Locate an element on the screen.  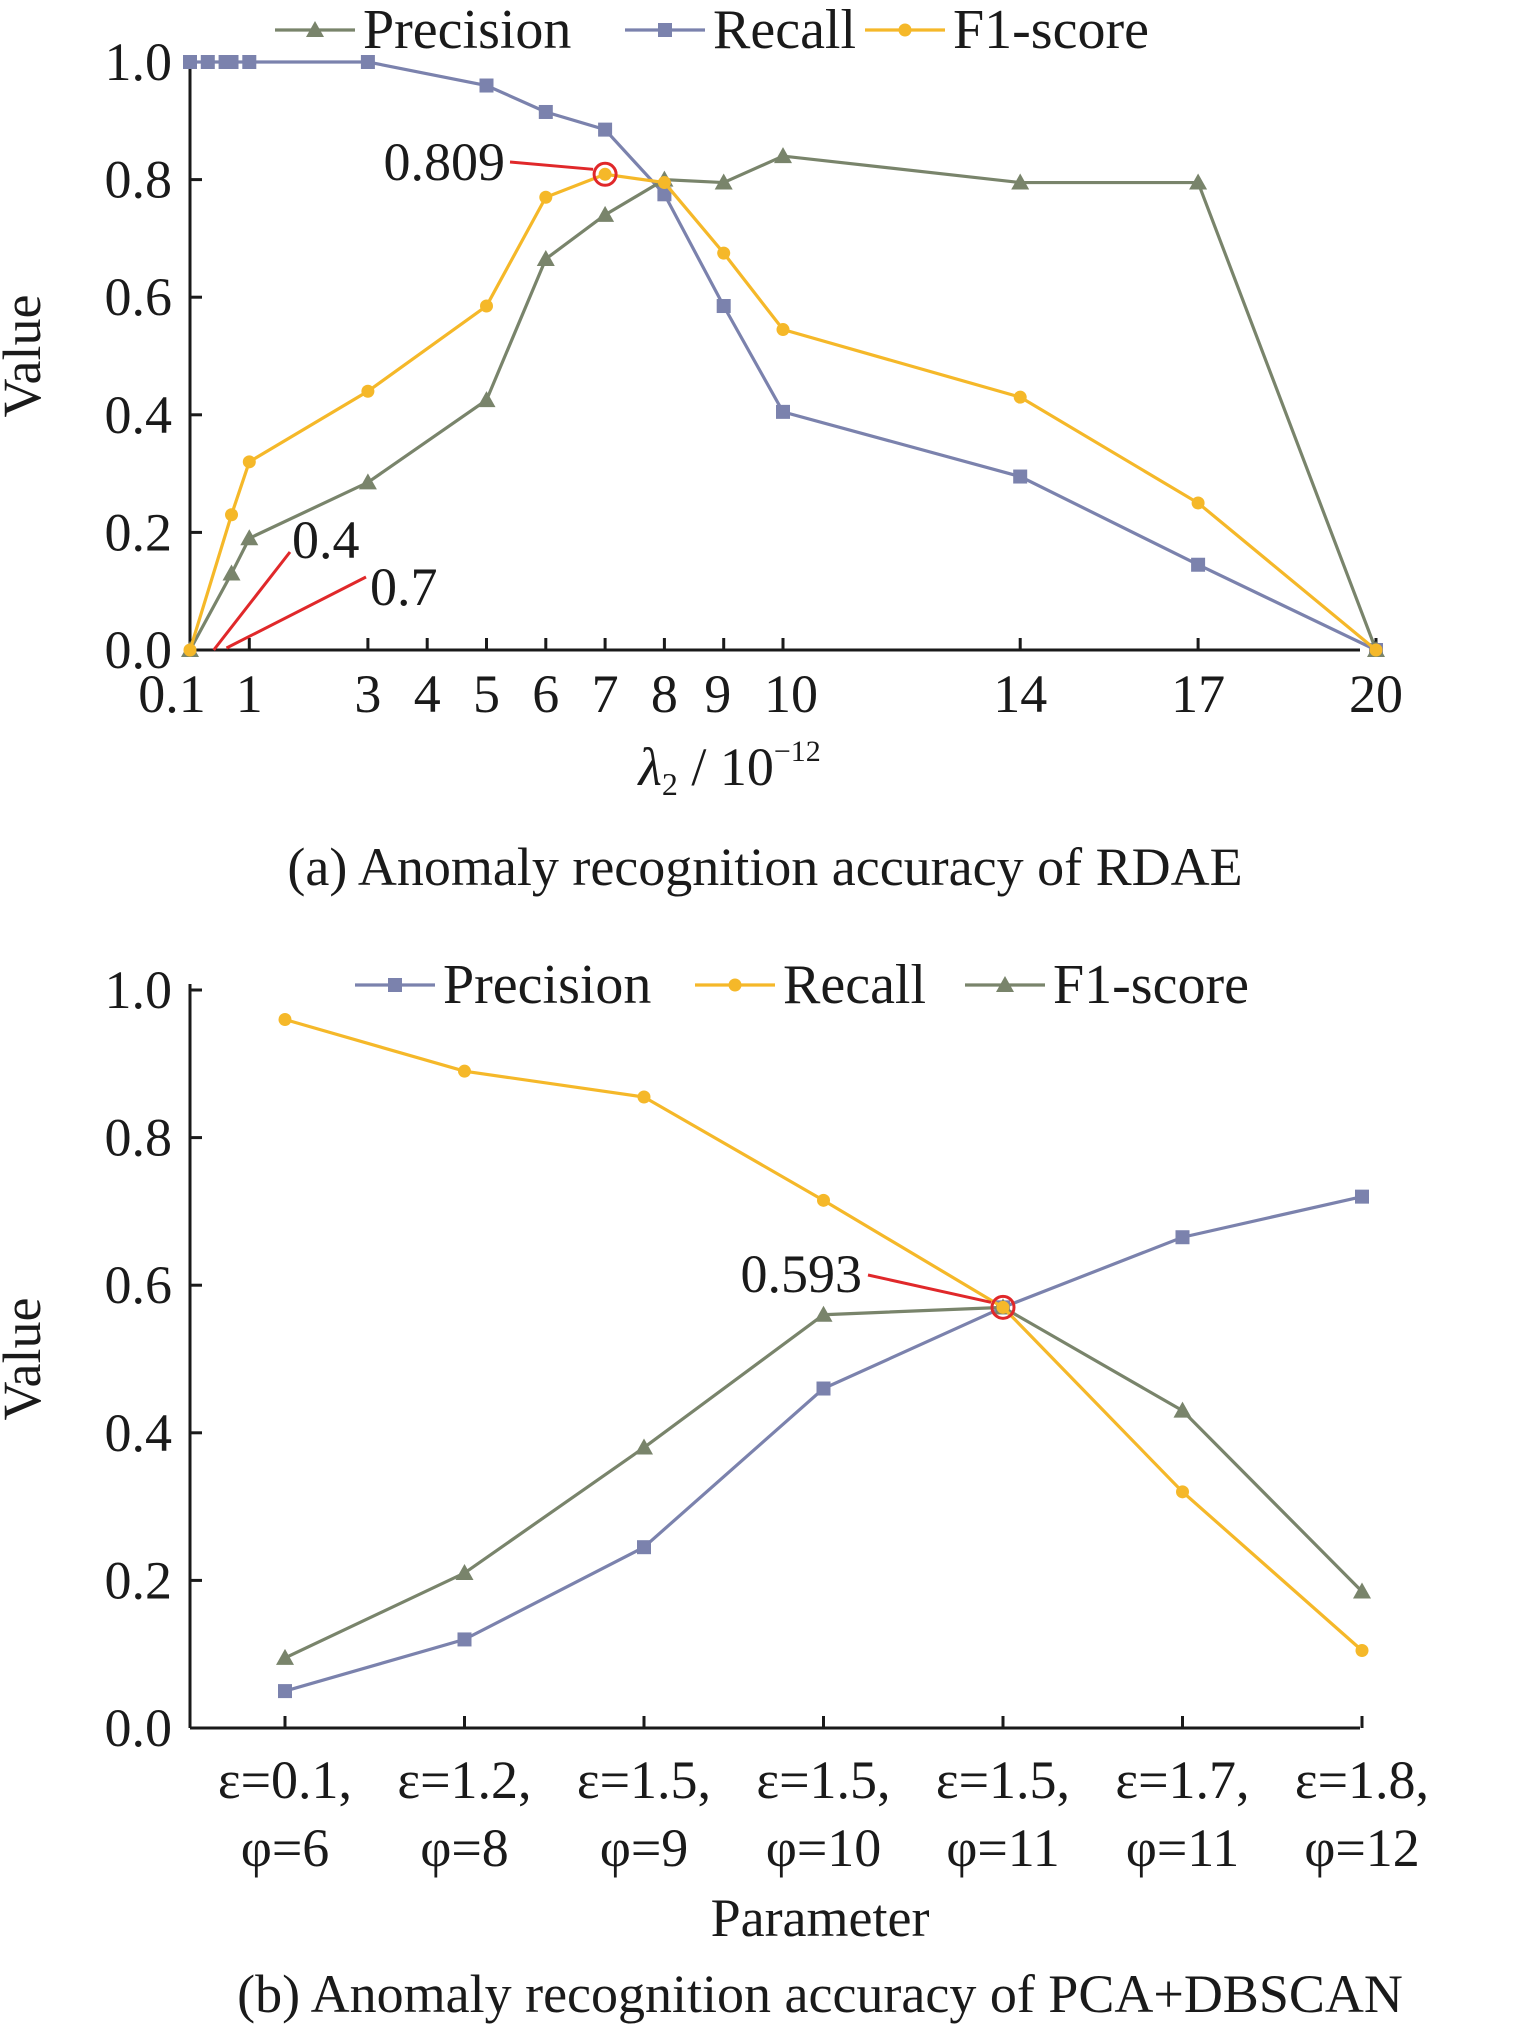
x-tick-label: 7 is located at coordinates (605, 694).